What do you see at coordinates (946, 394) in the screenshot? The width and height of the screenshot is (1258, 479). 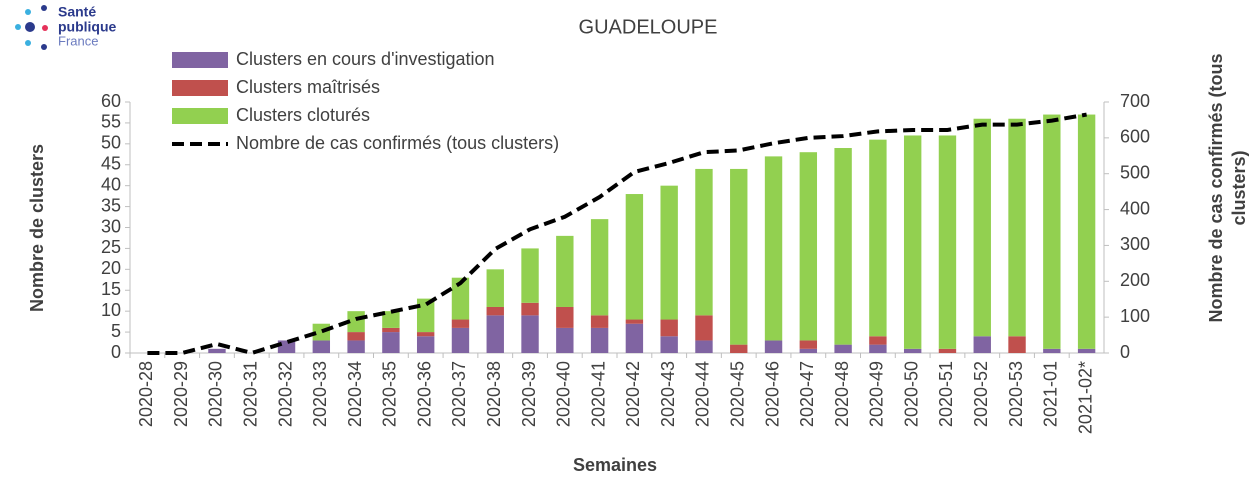 I see `x-tick-label: 2020-51` at bounding box center [946, 394].